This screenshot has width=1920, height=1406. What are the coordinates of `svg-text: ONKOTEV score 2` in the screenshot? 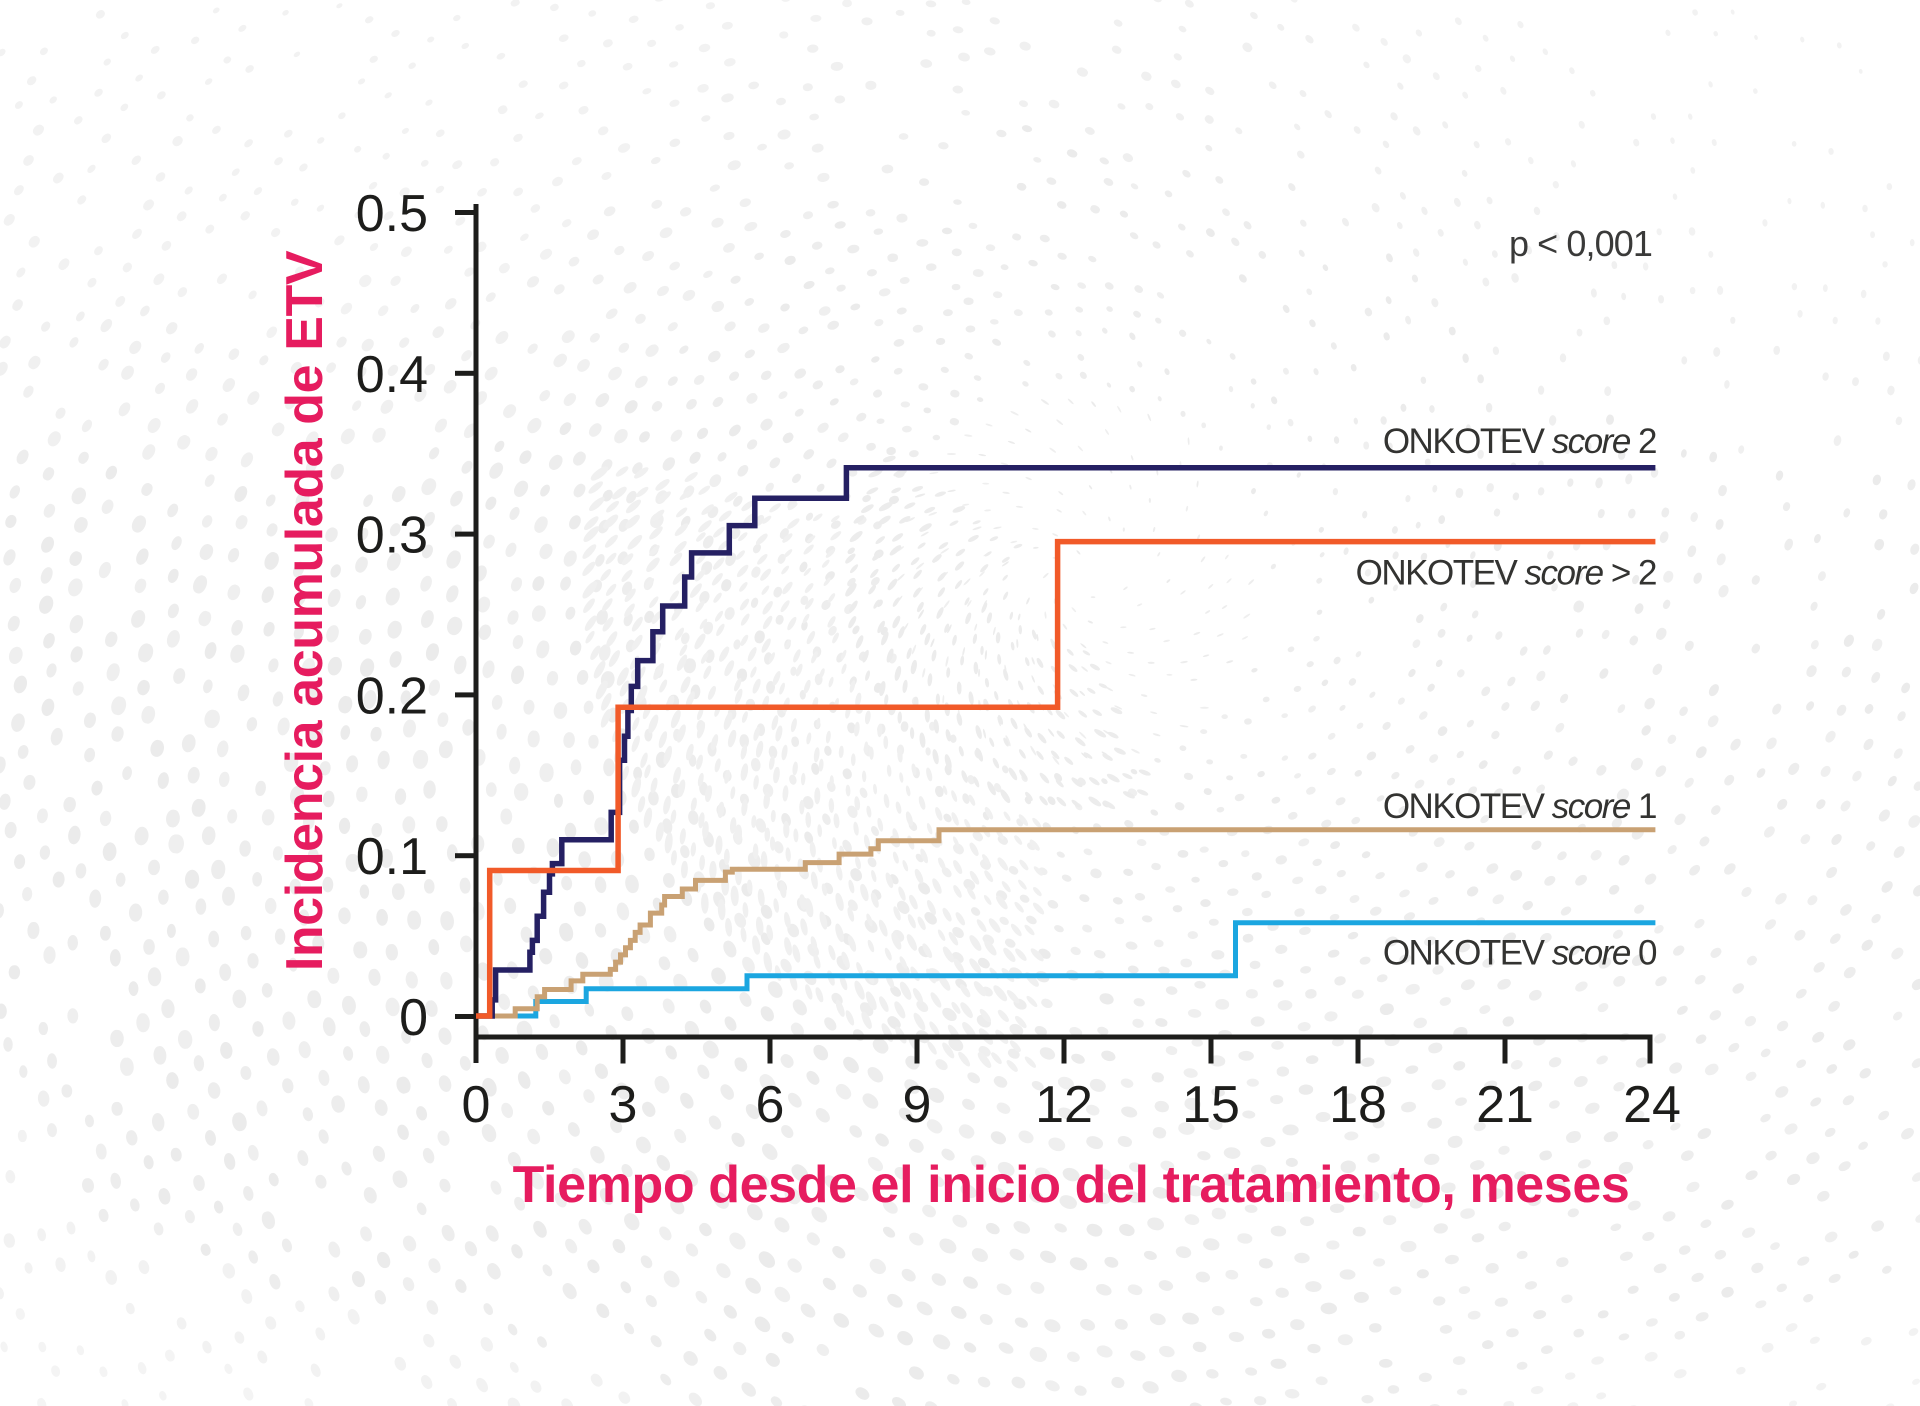 It's located at (1519, 441).